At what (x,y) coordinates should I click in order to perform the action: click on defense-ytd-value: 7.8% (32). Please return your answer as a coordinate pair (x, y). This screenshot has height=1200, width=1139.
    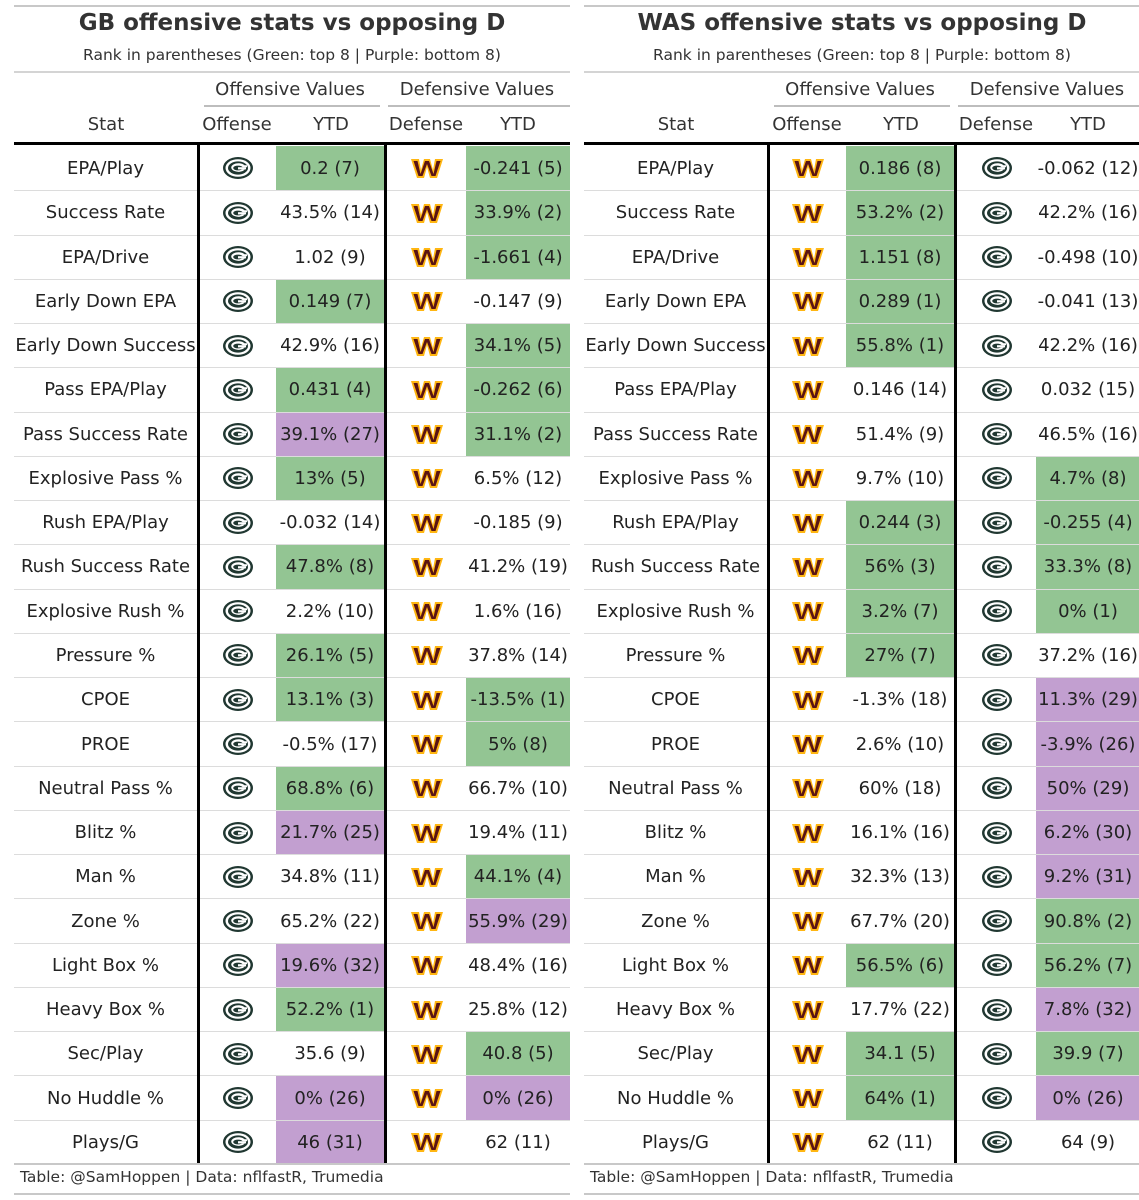
    Looking at the image, I should click on (1087, 1009).